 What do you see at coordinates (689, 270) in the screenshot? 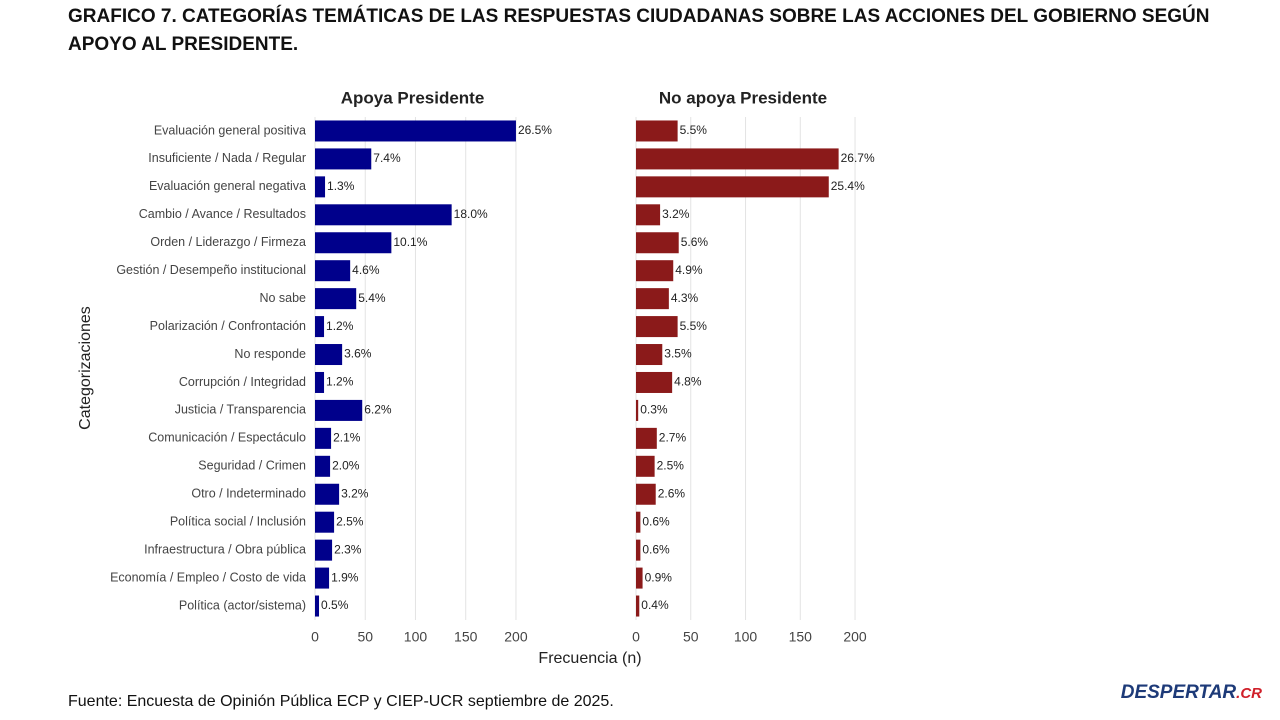
I see `data-label: 4.9%` at bounding box center [689, 270].